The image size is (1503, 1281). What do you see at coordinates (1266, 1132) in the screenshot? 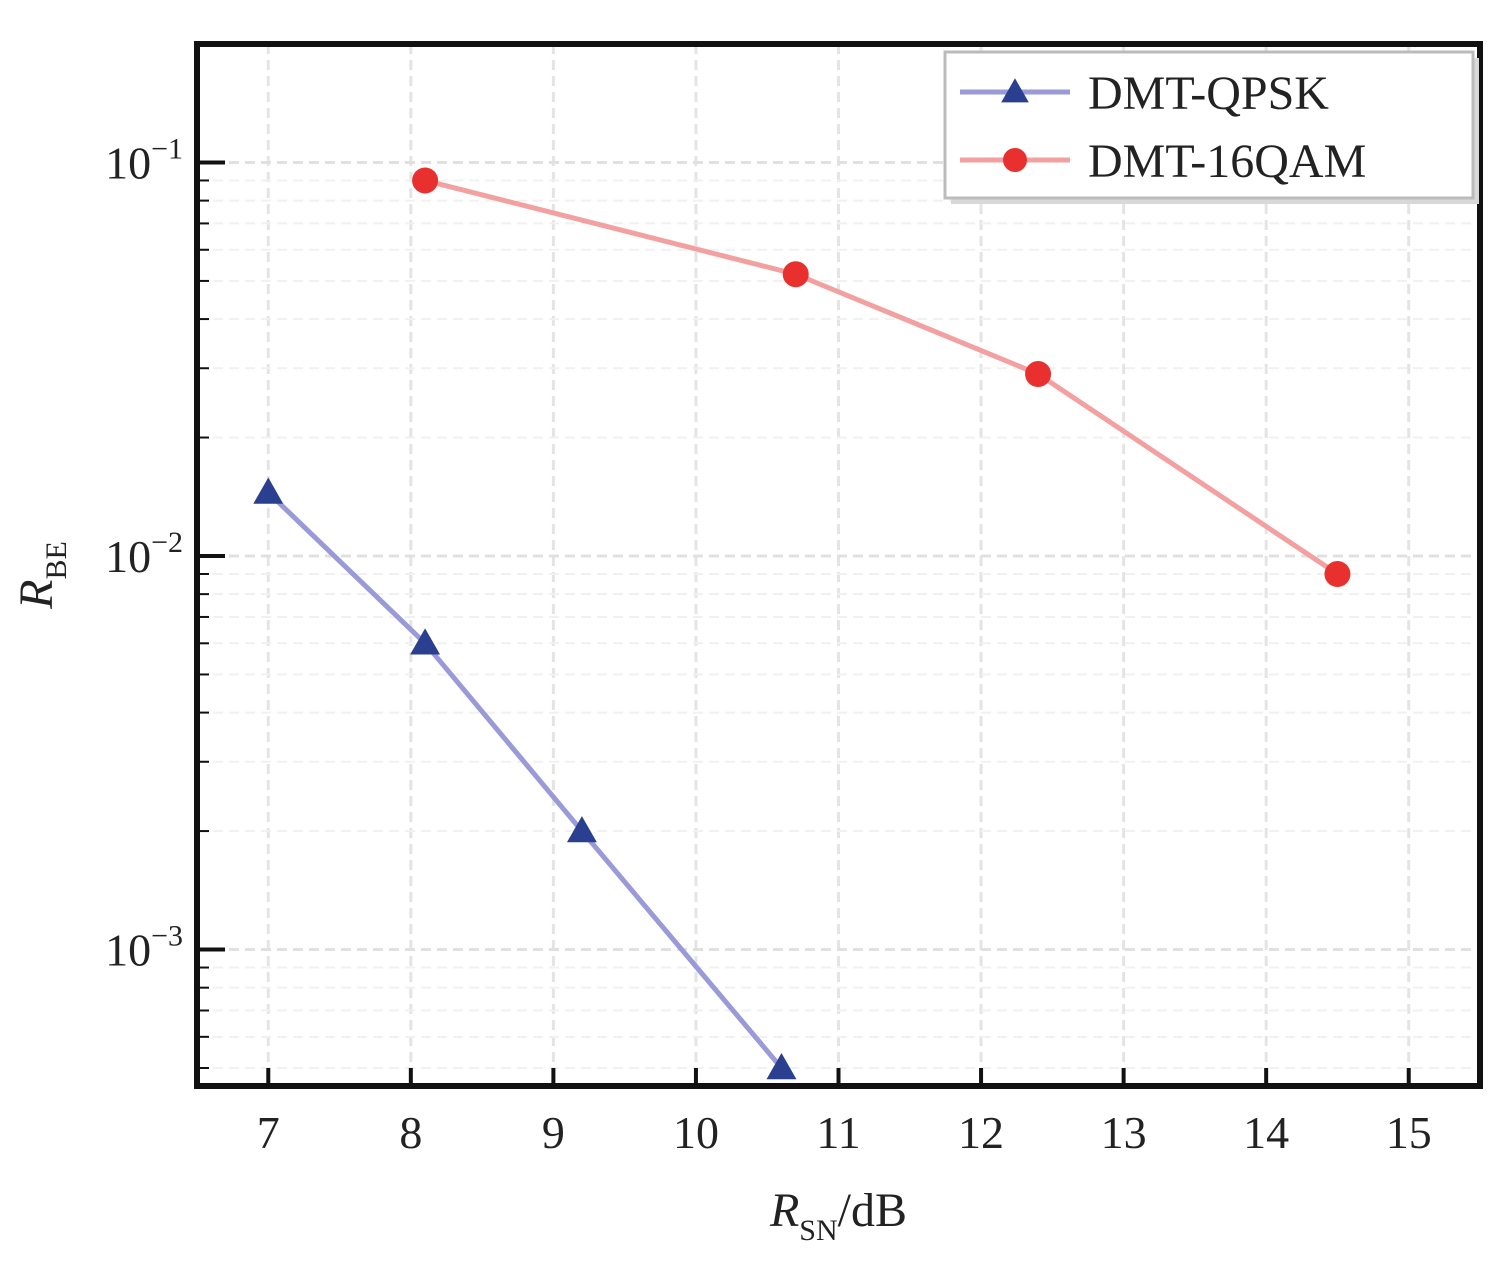
I see `x-tick-label: 14` at bounding box center [1266, 1132].